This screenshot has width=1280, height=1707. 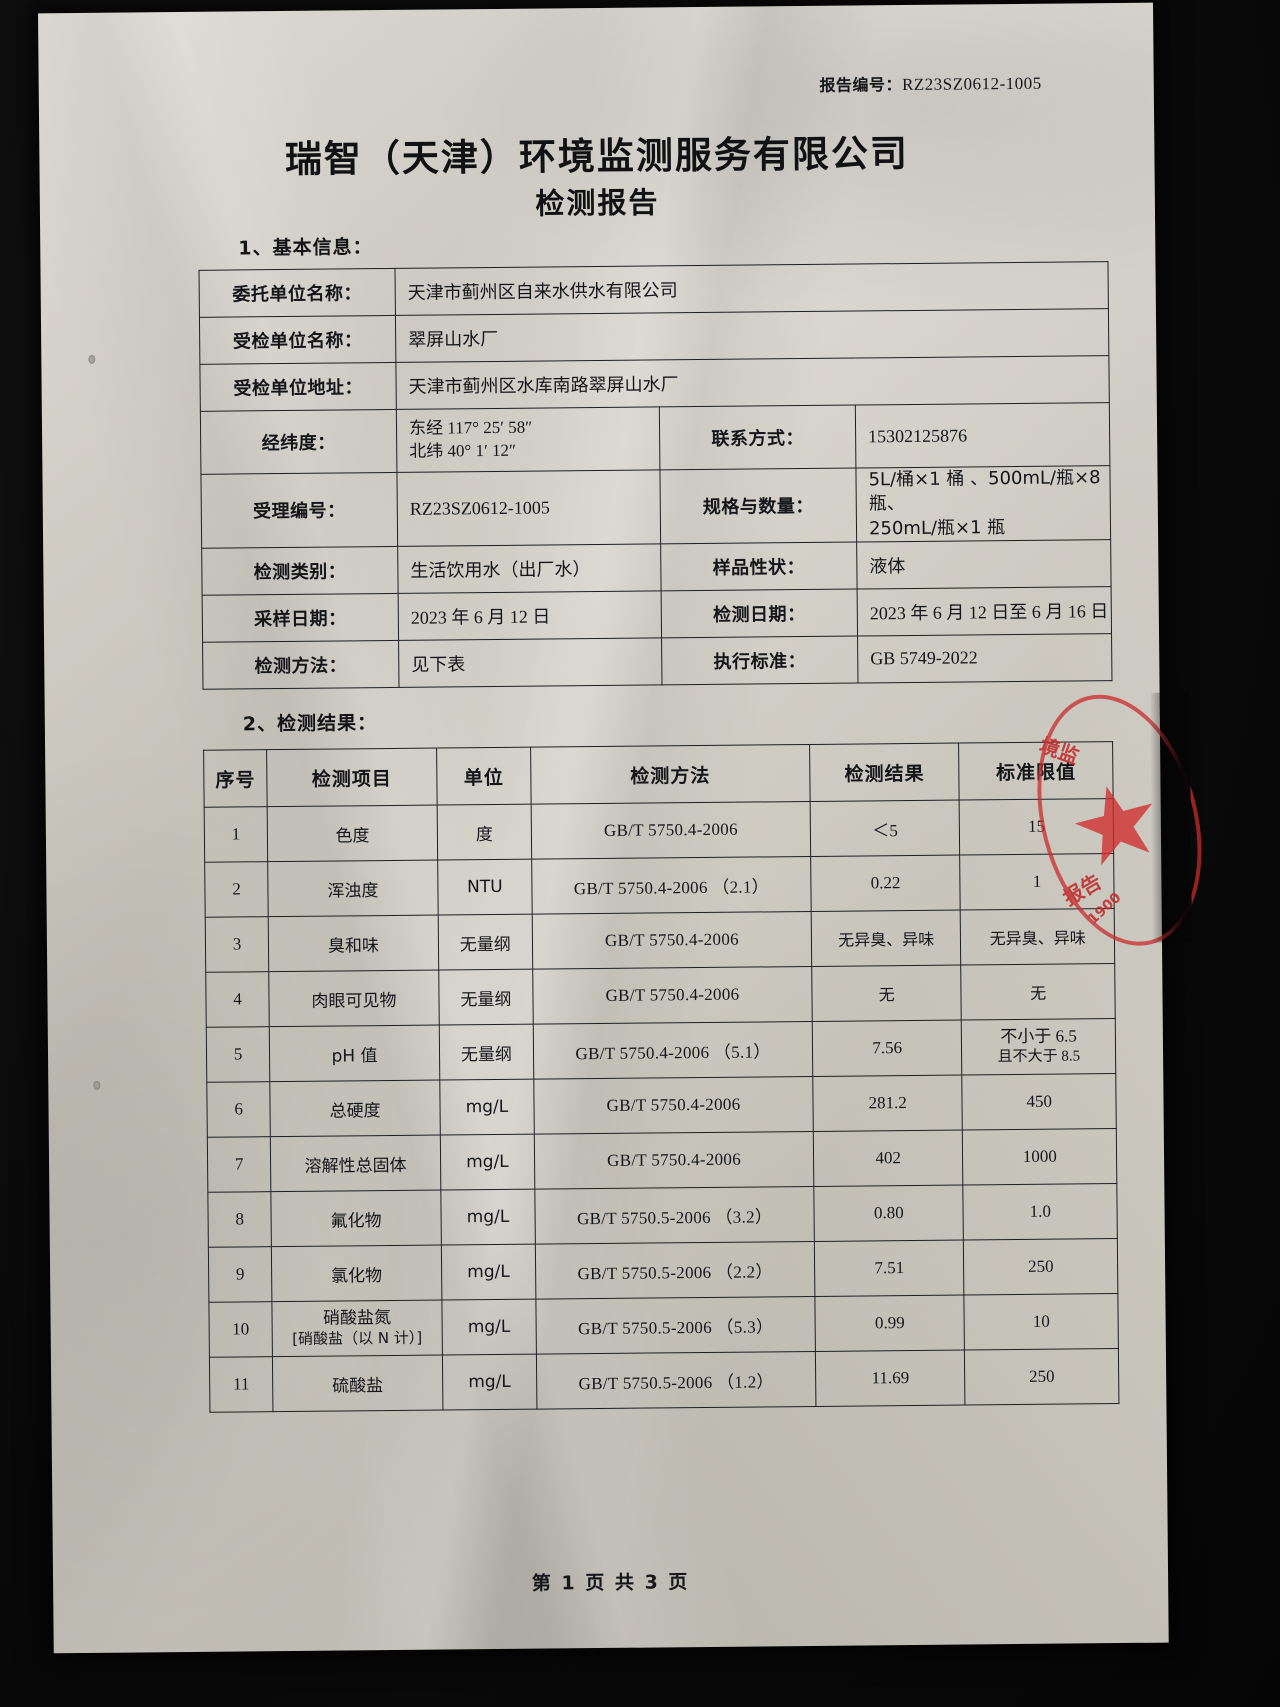 I want to click on address-value-text: 天津市蓟州区水库南路翠屏山水厂, so click(x=543, y=386).